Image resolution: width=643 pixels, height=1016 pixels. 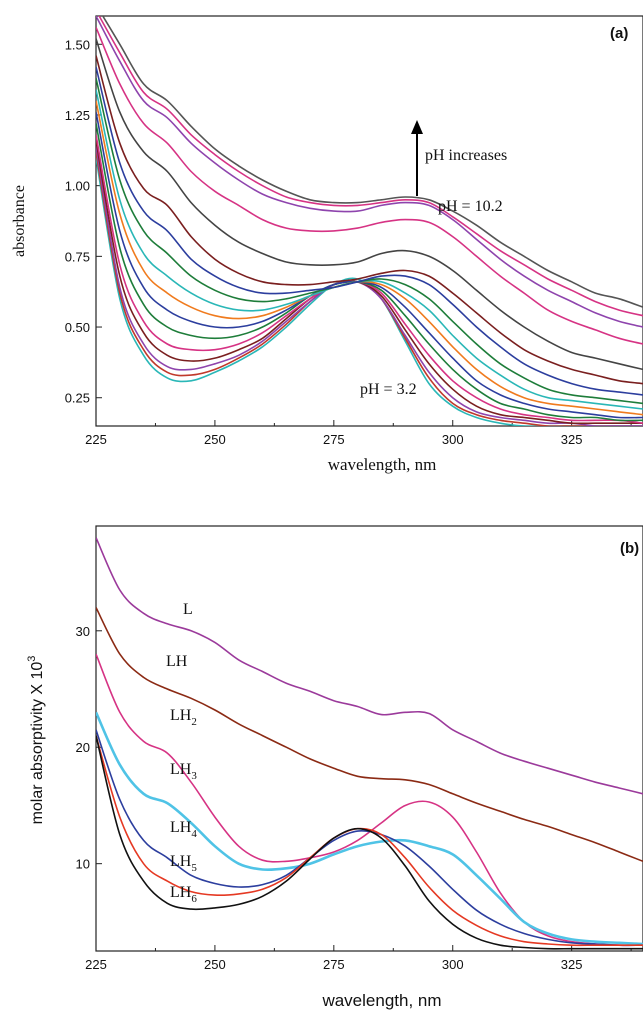 What do you see at coordinates (177, 661) in the screenshot?
I see `series-label-lh: LH` at bounding box center [177, 661].